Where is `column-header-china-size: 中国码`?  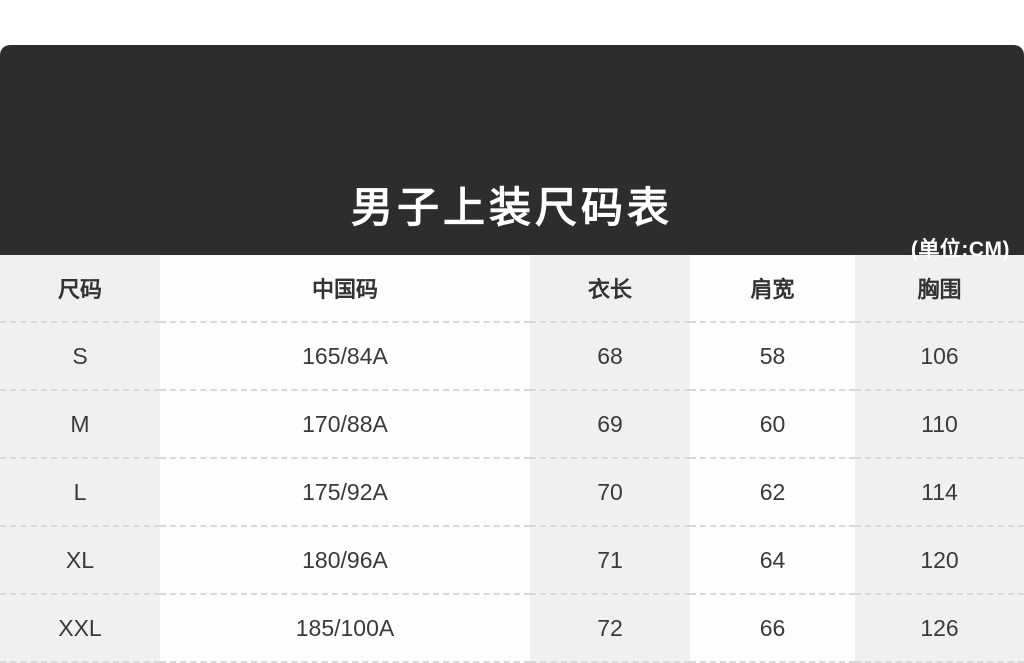 column-header-china-size: 中国码 is located at coordinates (345, 289).